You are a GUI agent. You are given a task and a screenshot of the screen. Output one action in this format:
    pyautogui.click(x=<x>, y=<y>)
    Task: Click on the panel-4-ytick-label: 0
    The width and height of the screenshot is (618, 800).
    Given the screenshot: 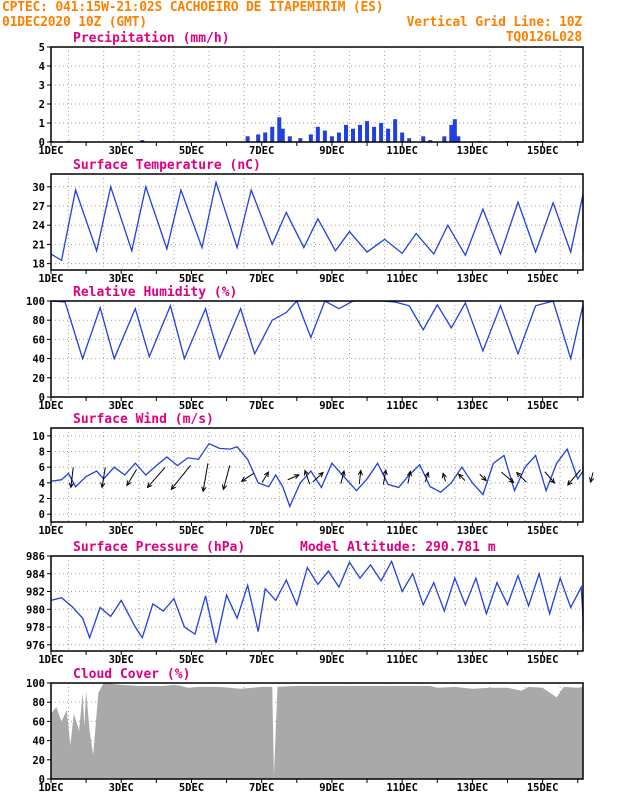 What is the action you would take?
    pyautogui.click(x=42, y=515)
    